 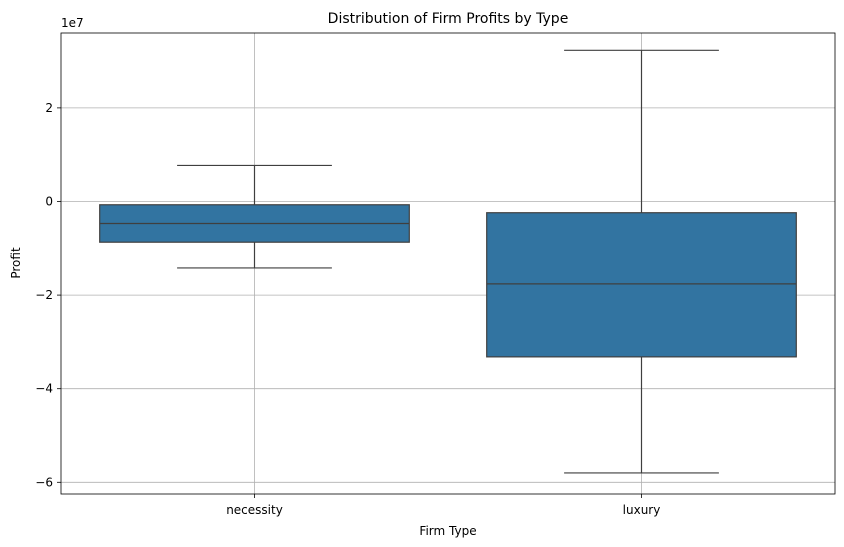 I want to click on y-tick-label: 2, so click(x=49, y=108).